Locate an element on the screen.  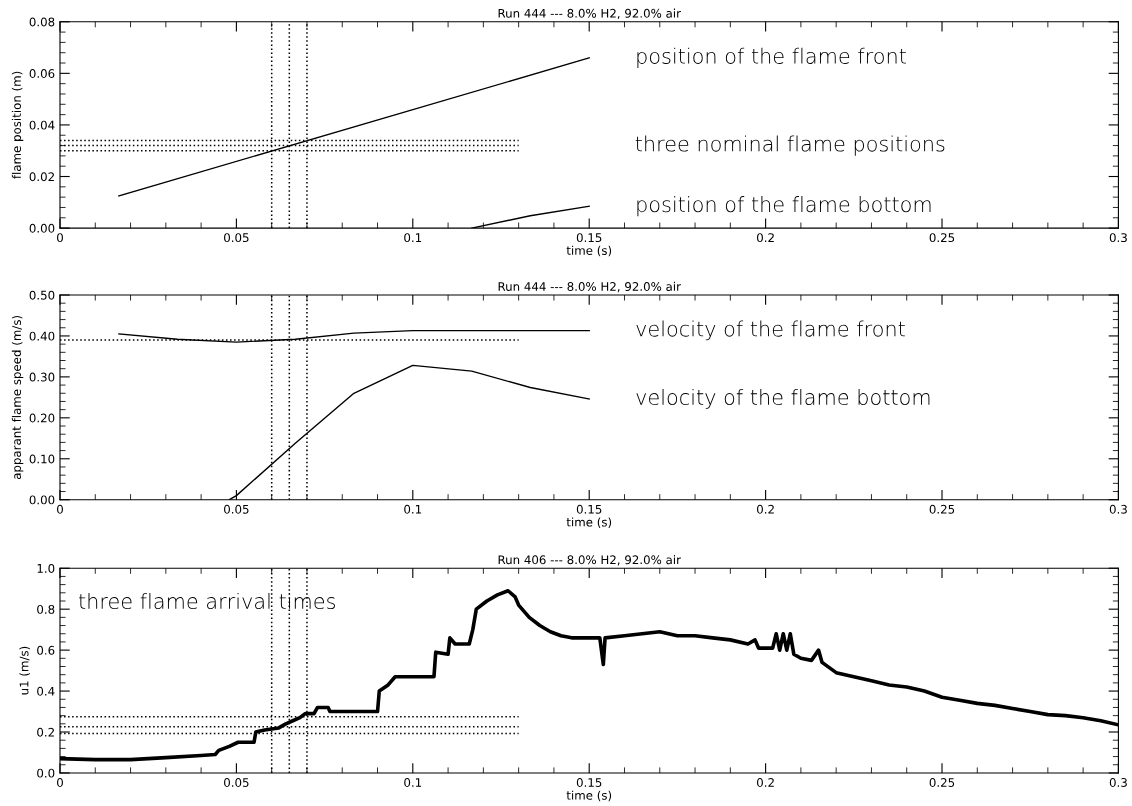
y-tick-label: 0.6 is located at coordinates (46, 650).